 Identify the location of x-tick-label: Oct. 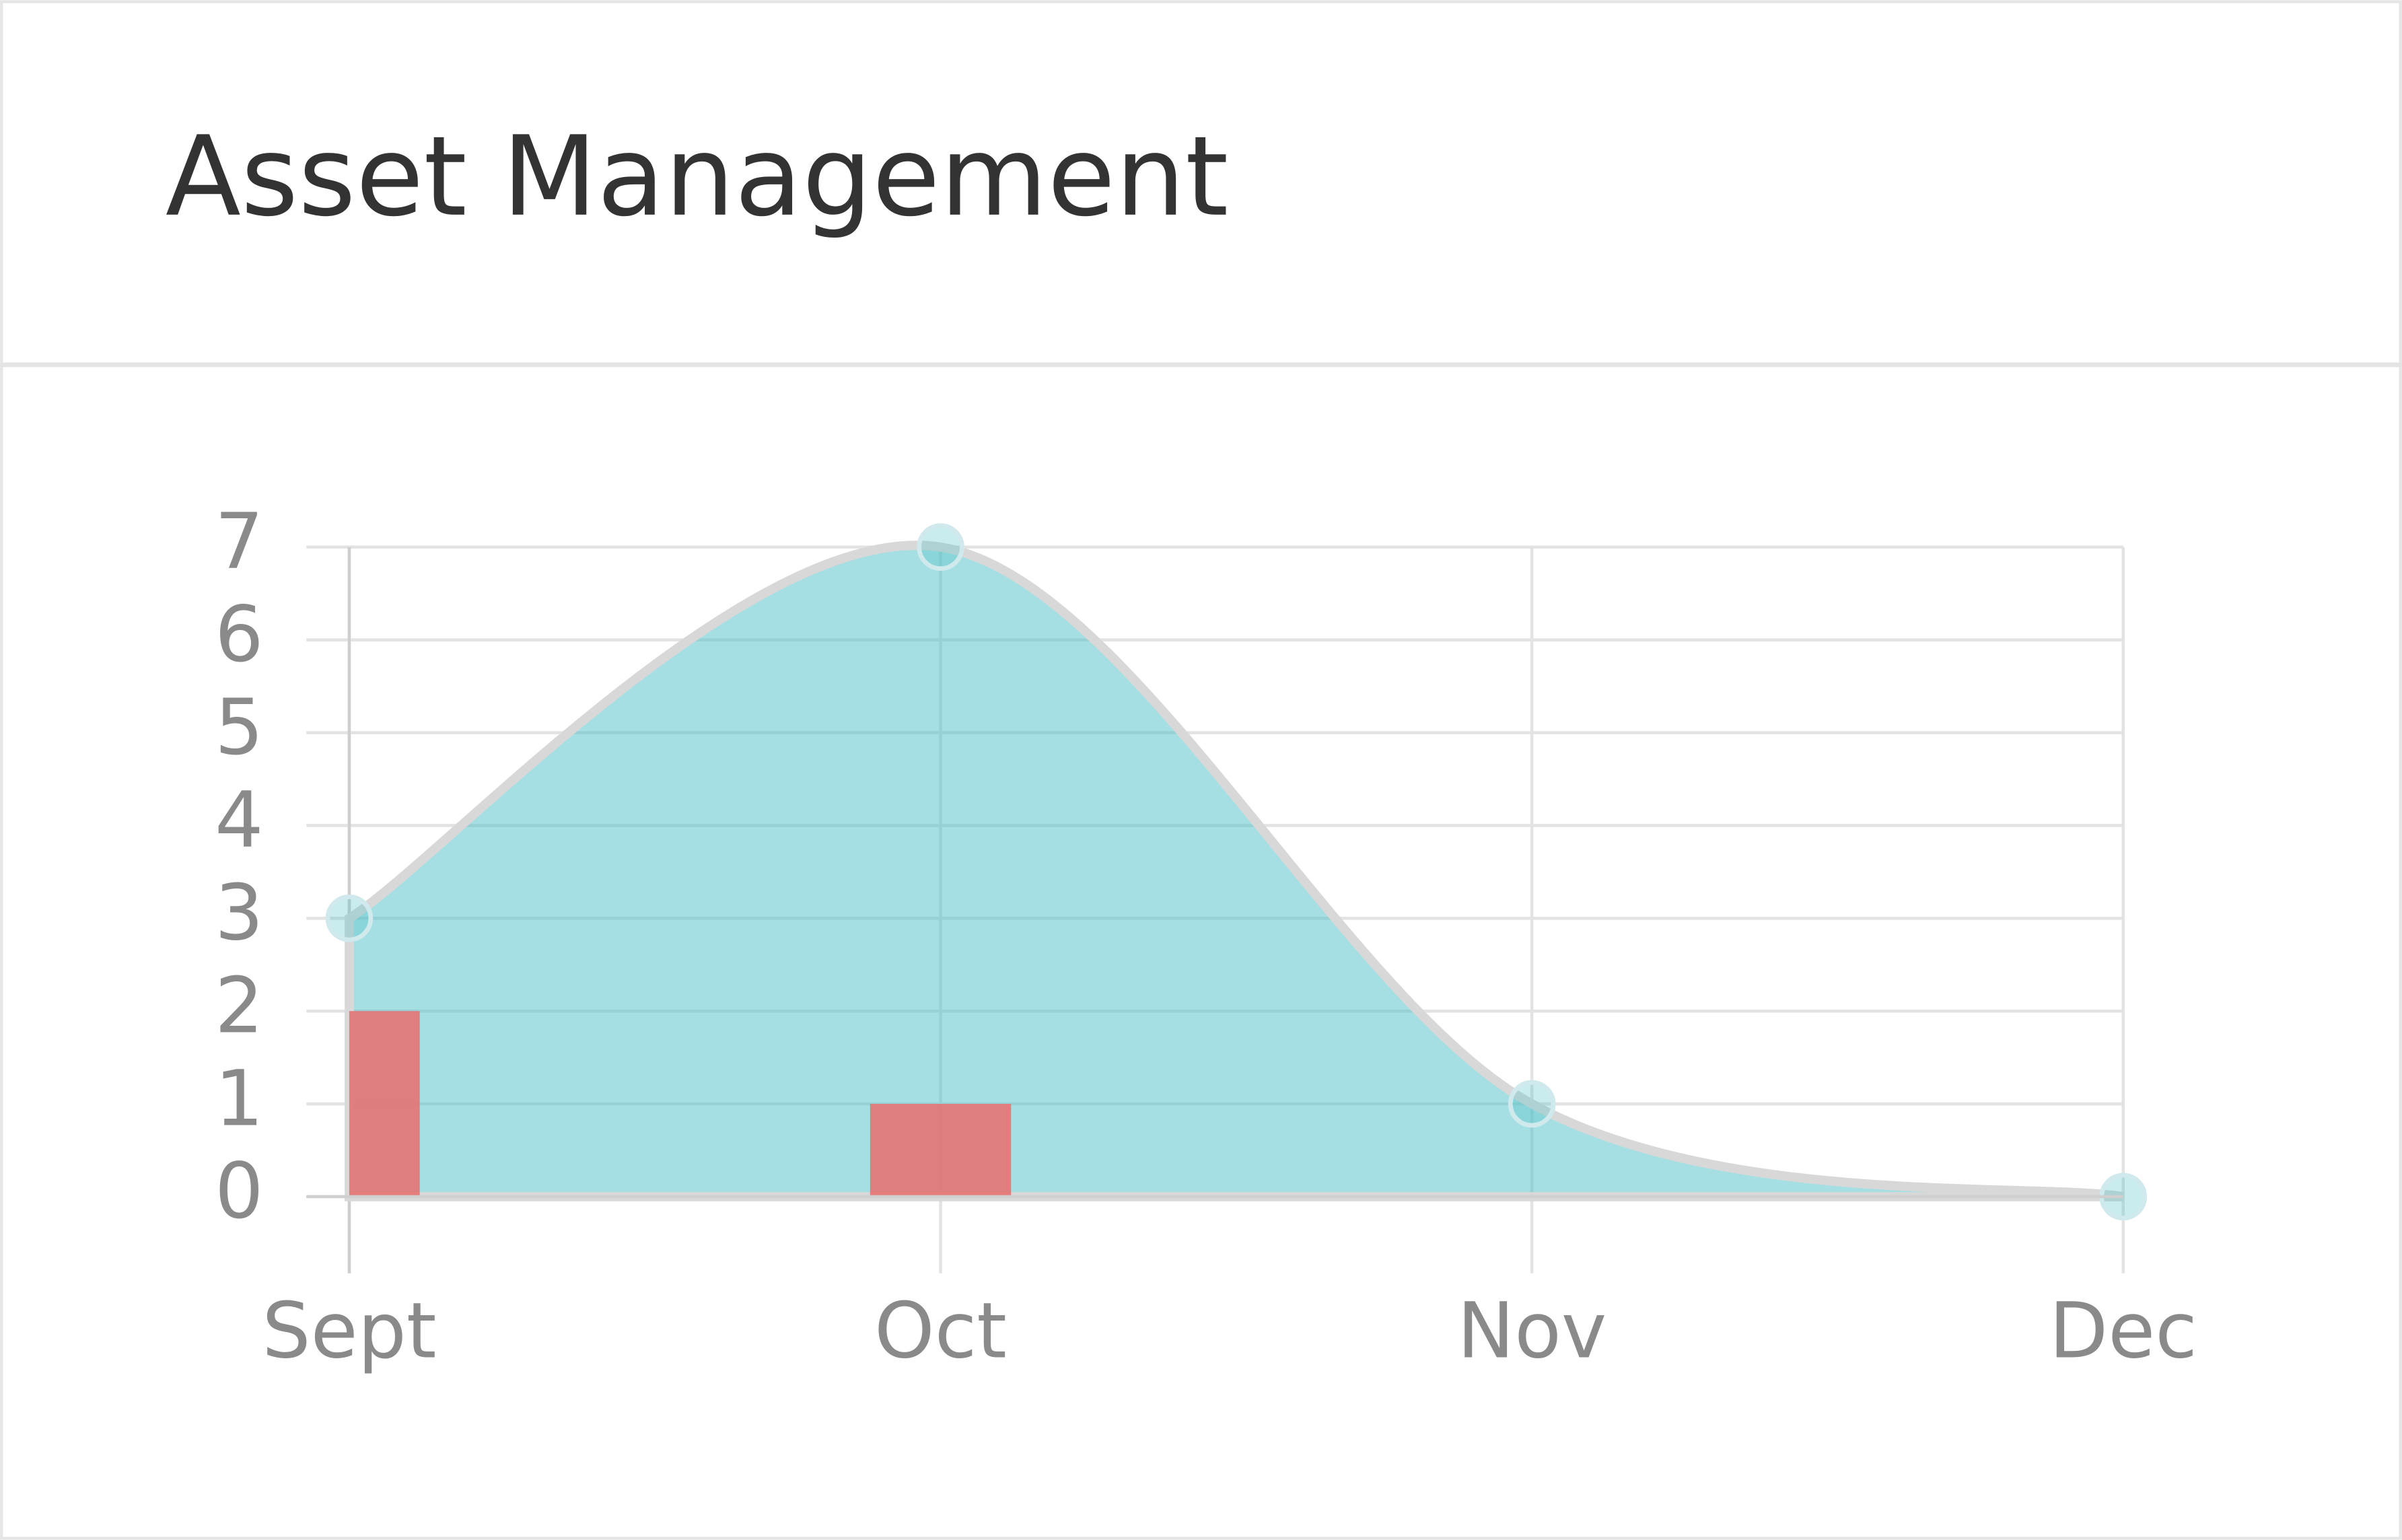
(940, 1331).